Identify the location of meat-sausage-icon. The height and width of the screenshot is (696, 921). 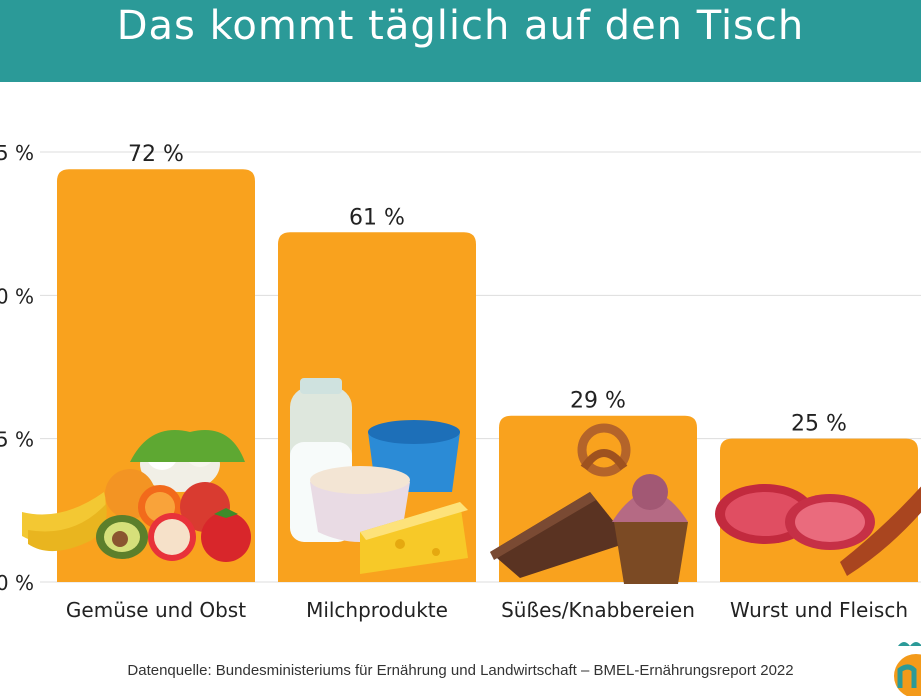
(818, 530).